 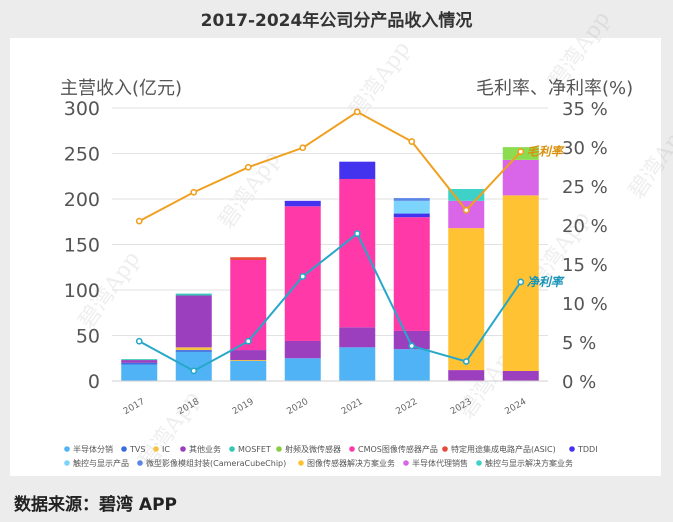 What do you see at coordinates (503, 449) in the screenshot?
I see `legend-label: 特定用途集成电路产品(ASIC)` at bounding box center [503, 449].